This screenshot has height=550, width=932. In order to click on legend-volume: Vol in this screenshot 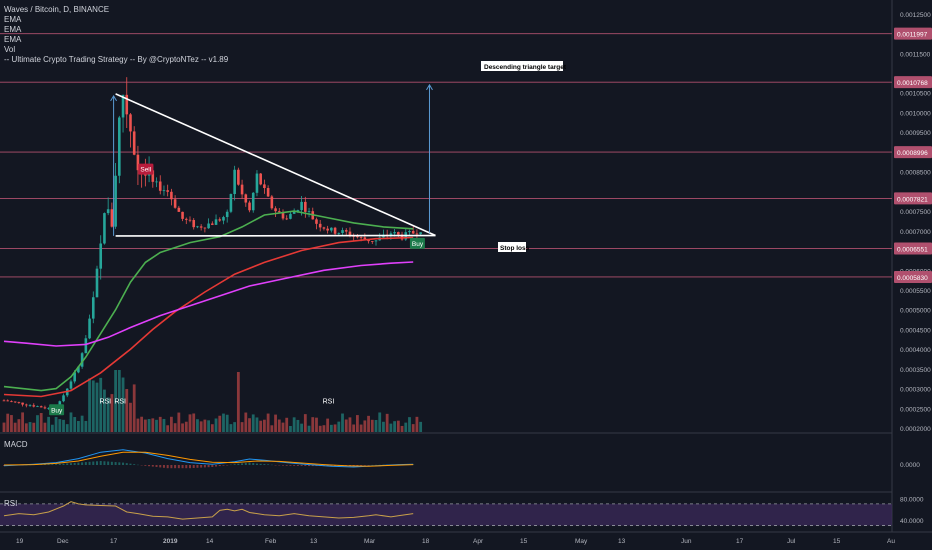, I will do `click(10, 49)`.